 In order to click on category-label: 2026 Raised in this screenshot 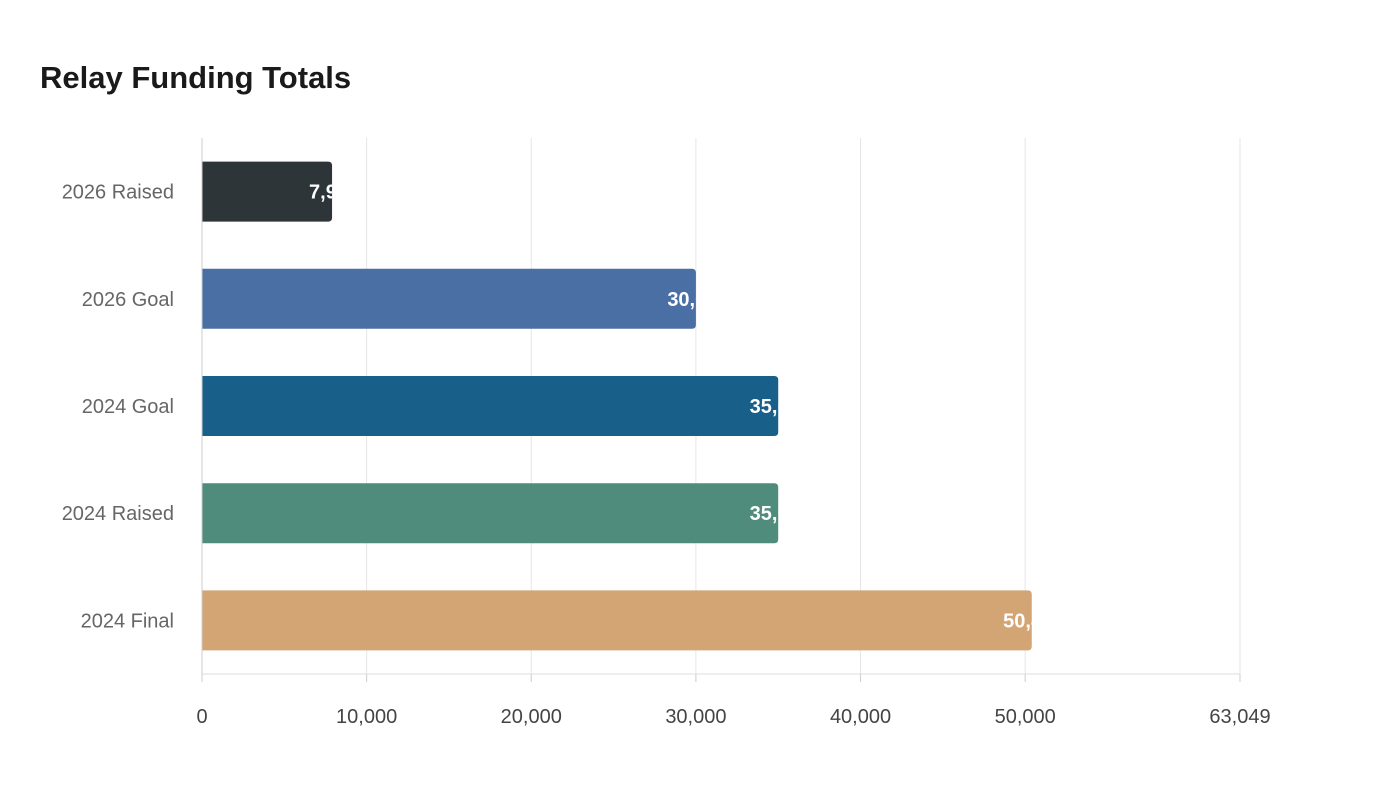, I will do `click(118, 193)`.